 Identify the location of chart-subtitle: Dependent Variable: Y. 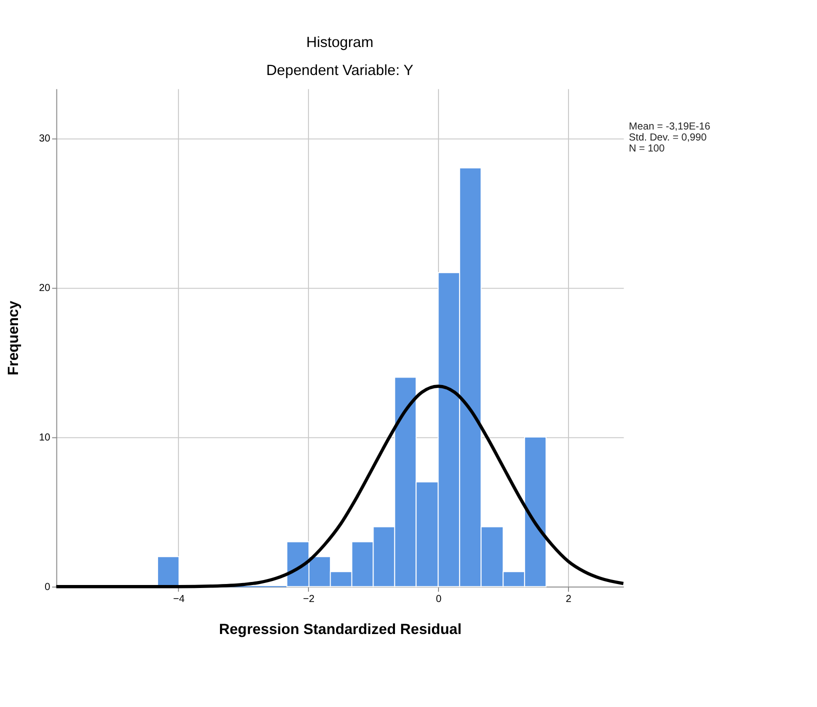
(340, 70).